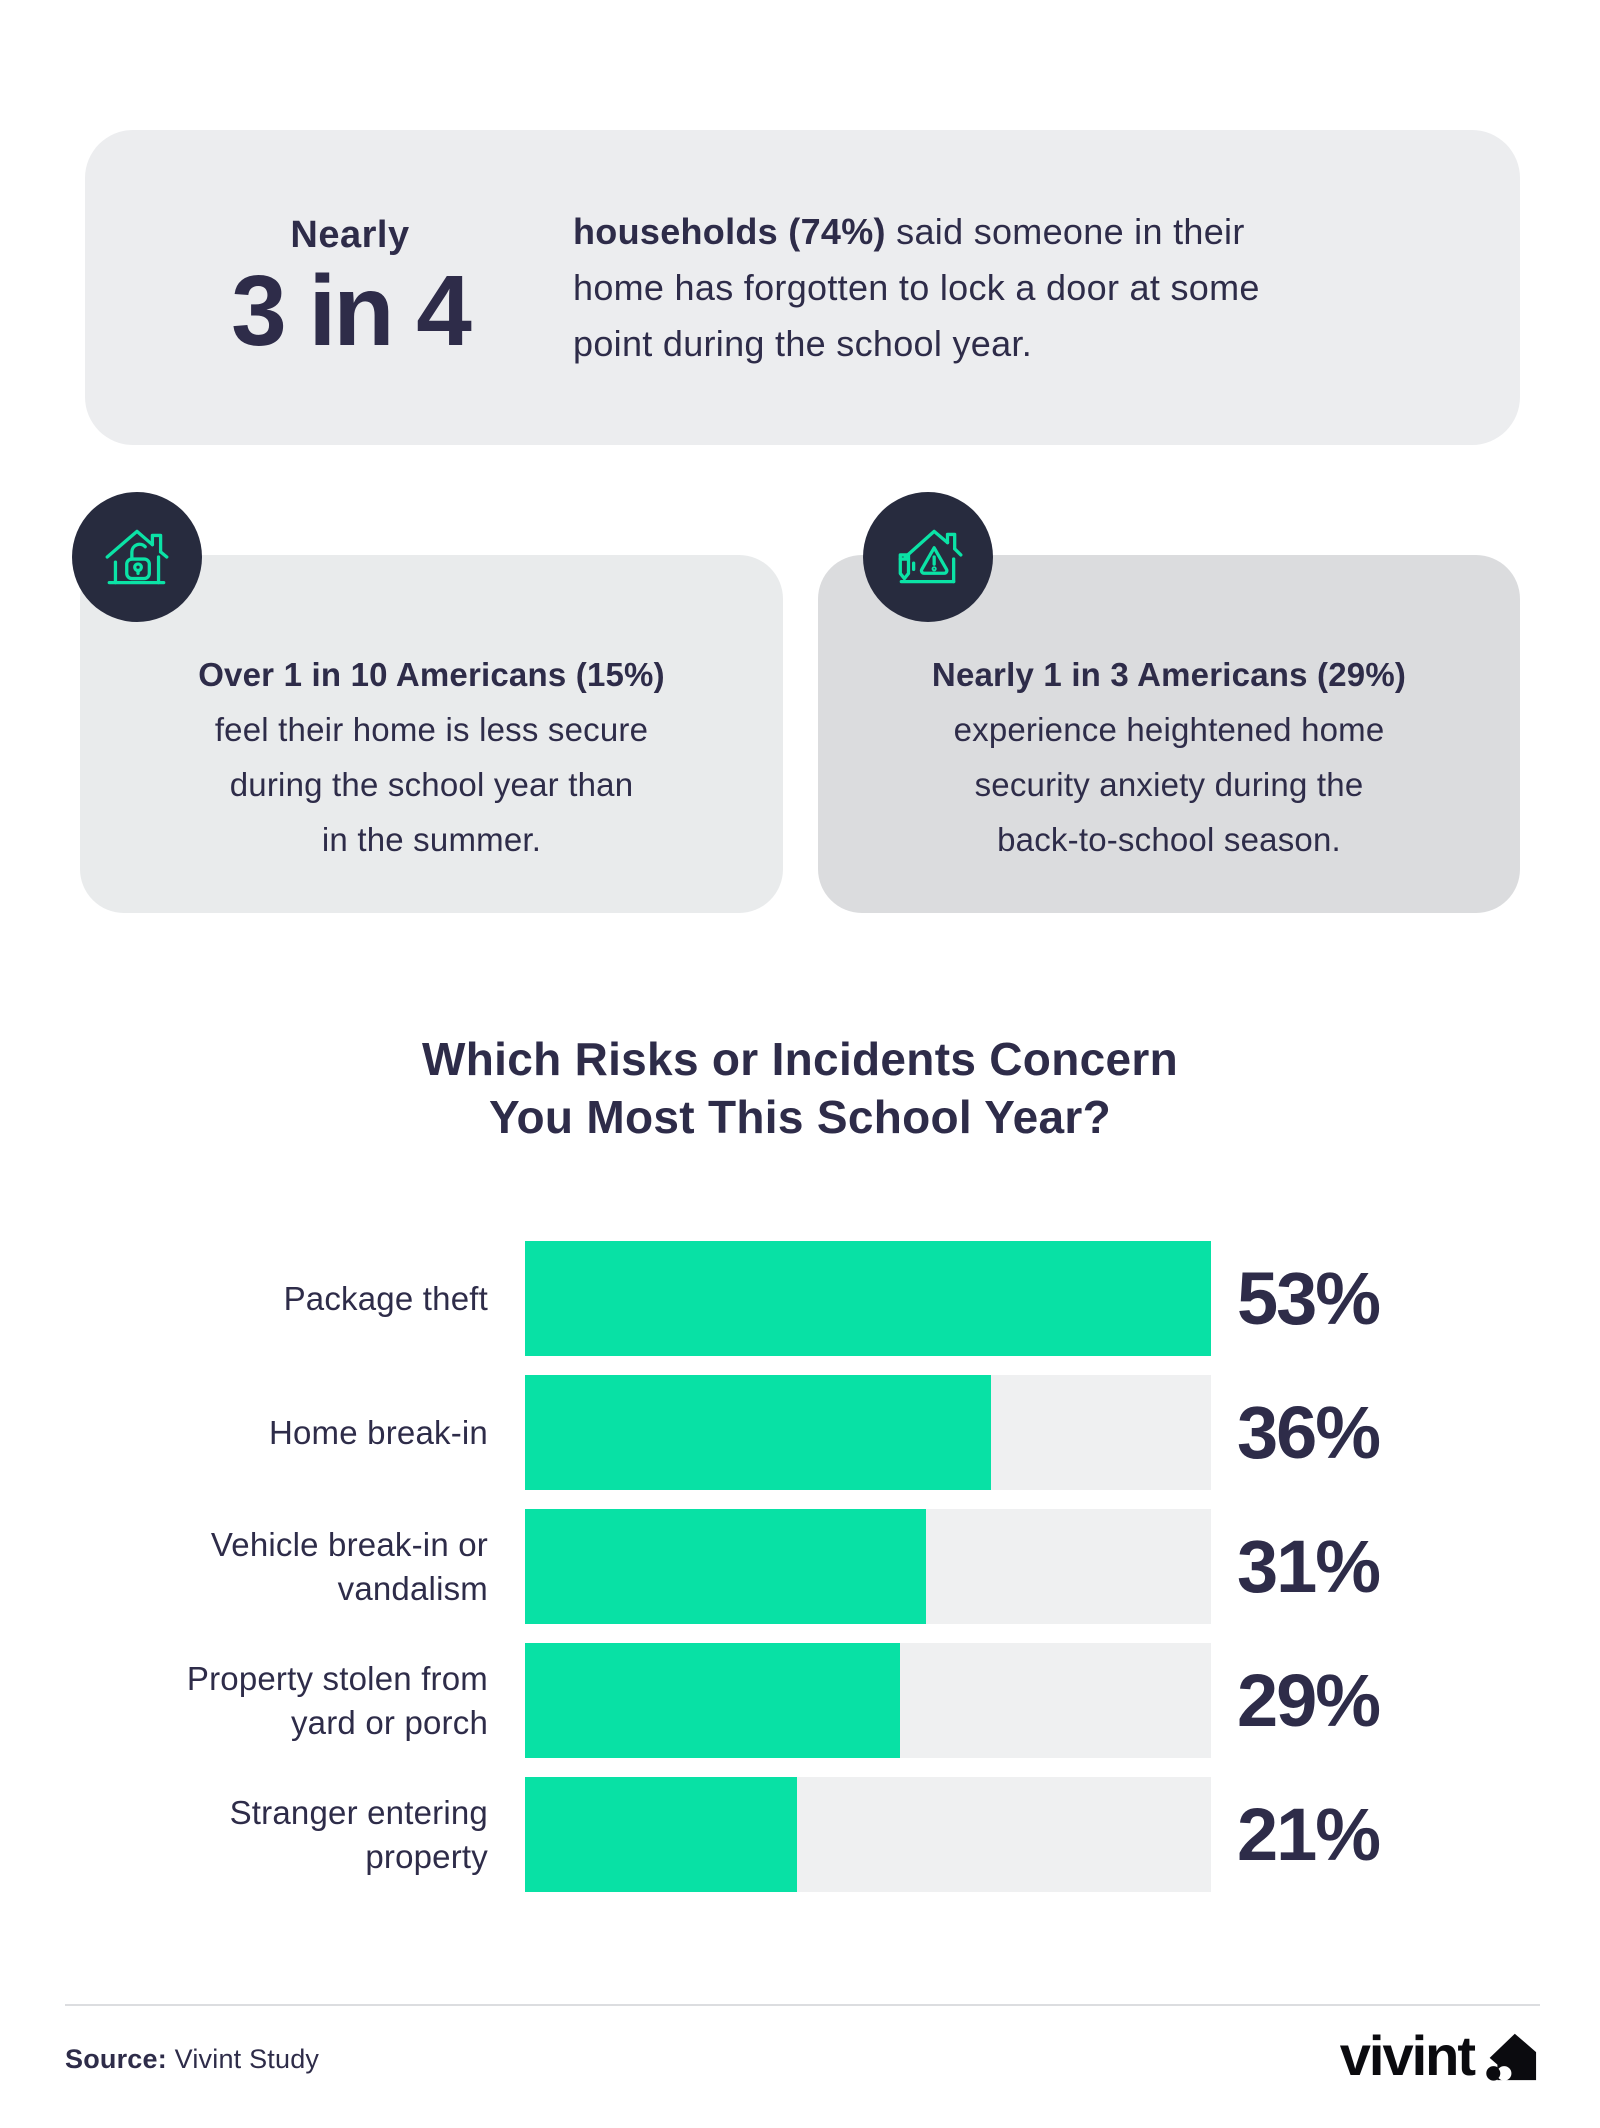 This screenshot has height=2128, width=1600. What do you see at coordinates (431, 839) in the screenshot?
I see `card-line: in the summer.` at bounding box center [431, 839].